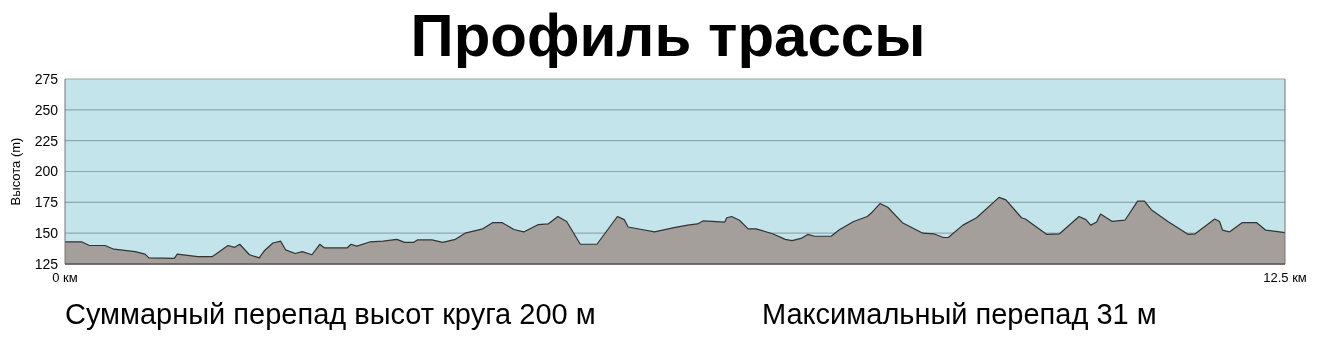  I want to click on y-tick-label: 200, so click(46, 171).